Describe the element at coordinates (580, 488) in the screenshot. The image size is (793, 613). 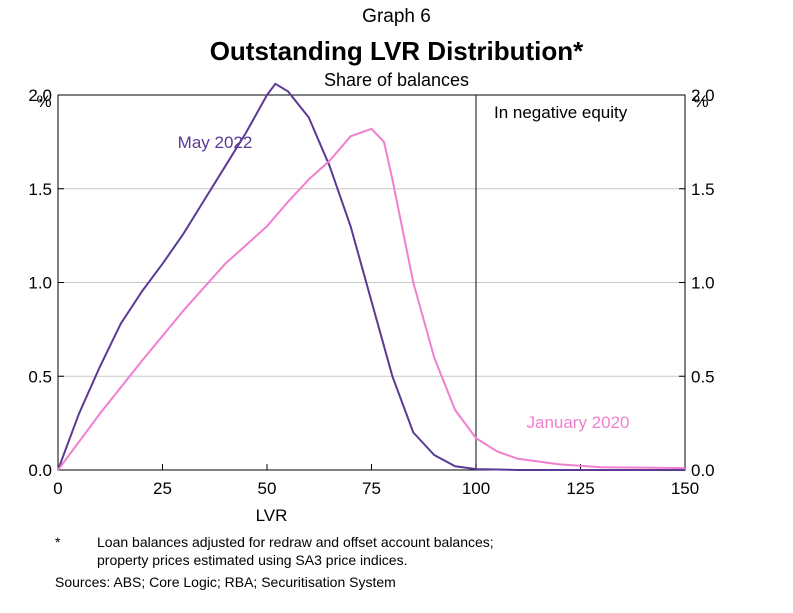
I see `x-tick-label: 125` at that location.